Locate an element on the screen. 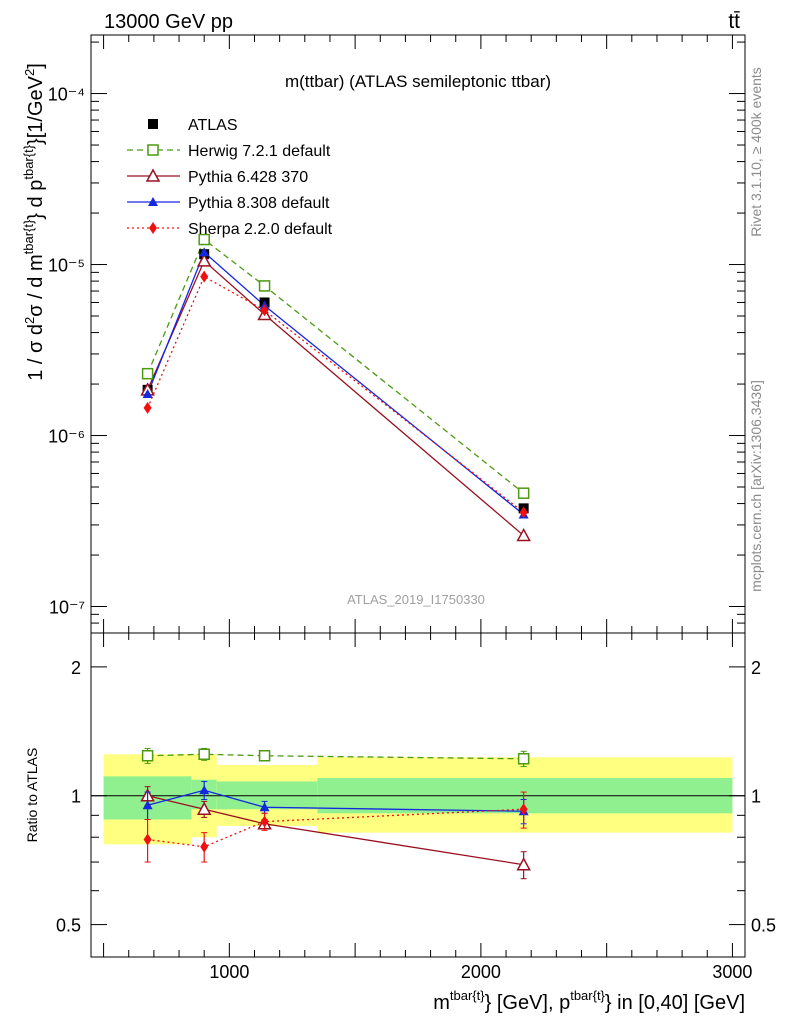 This screenshot has height=1029, width=786. py6-ratio-line is located at coordinates (335, 830).